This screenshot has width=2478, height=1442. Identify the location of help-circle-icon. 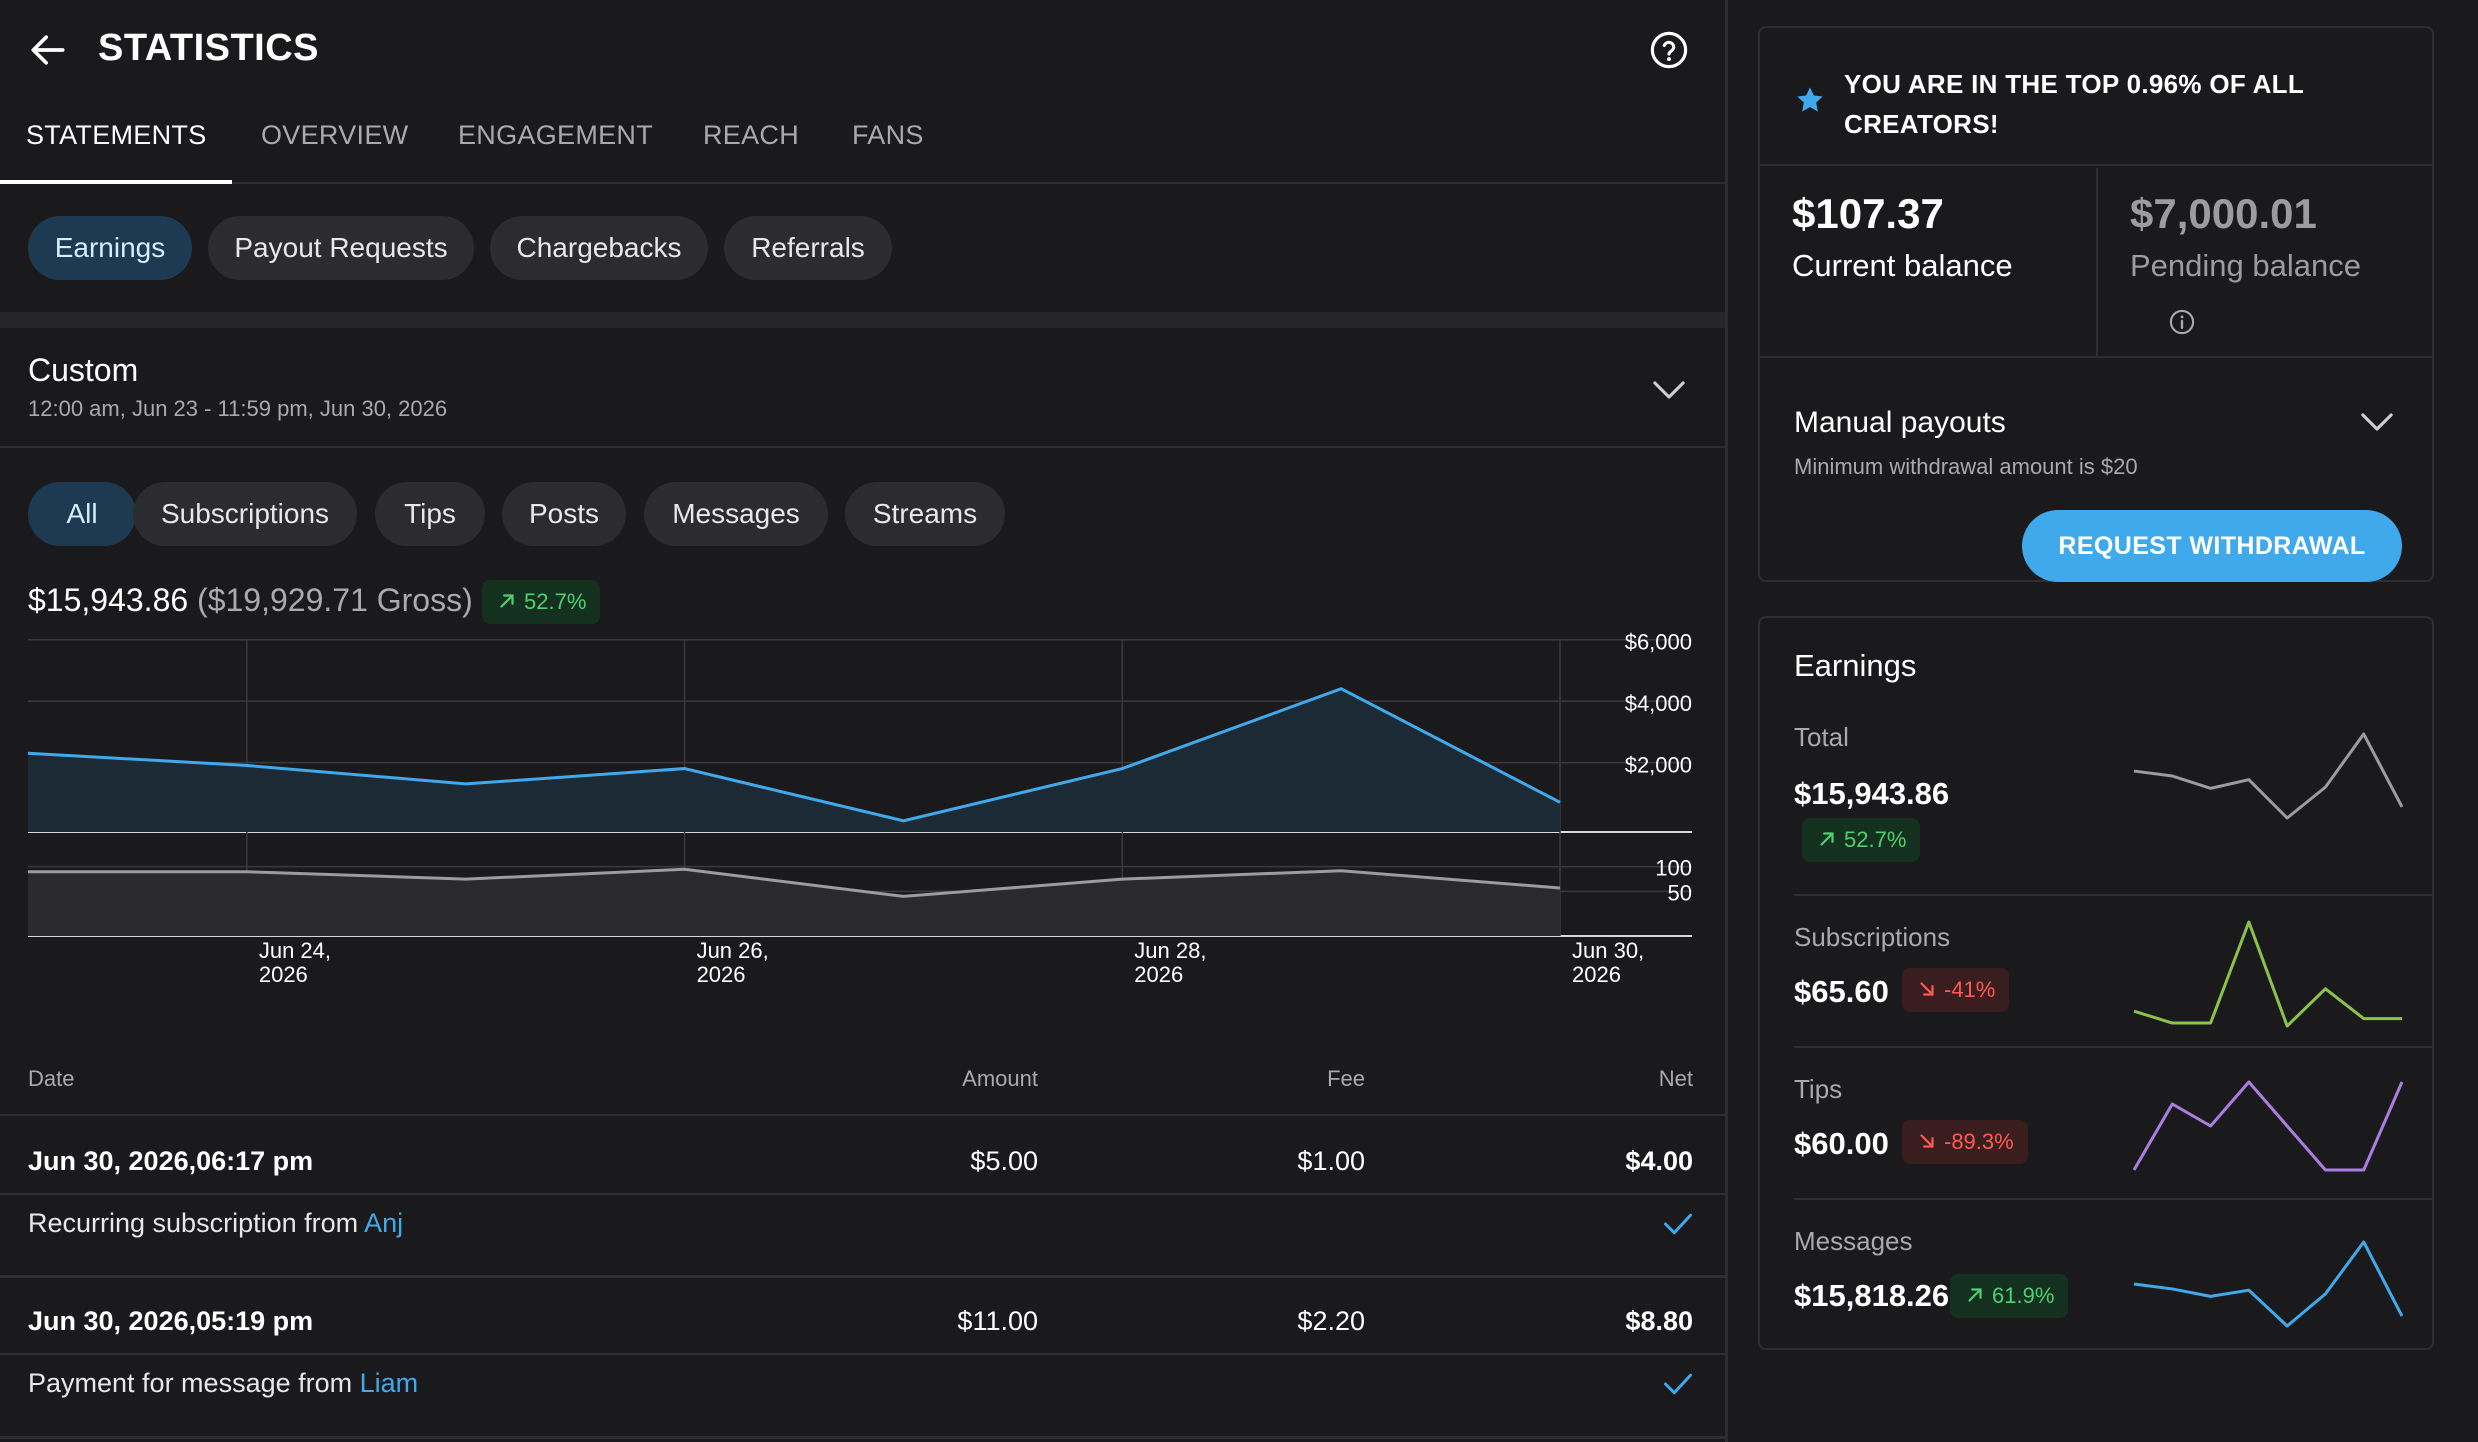
(1669, 50).